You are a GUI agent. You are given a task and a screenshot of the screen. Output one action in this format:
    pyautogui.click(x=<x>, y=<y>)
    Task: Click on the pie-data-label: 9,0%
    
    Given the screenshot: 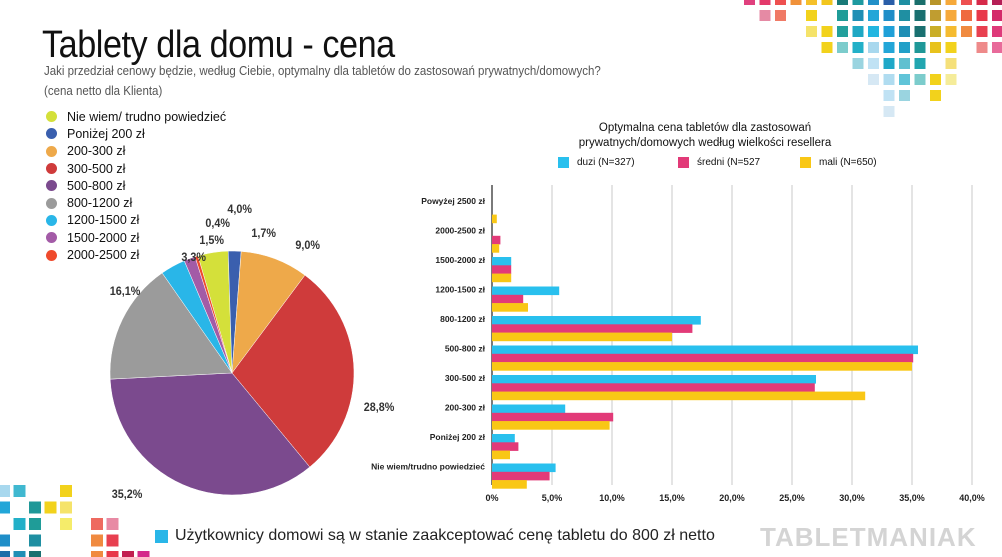 What is the action you would take?
    pyautogui.click(x=307, y=245)
    